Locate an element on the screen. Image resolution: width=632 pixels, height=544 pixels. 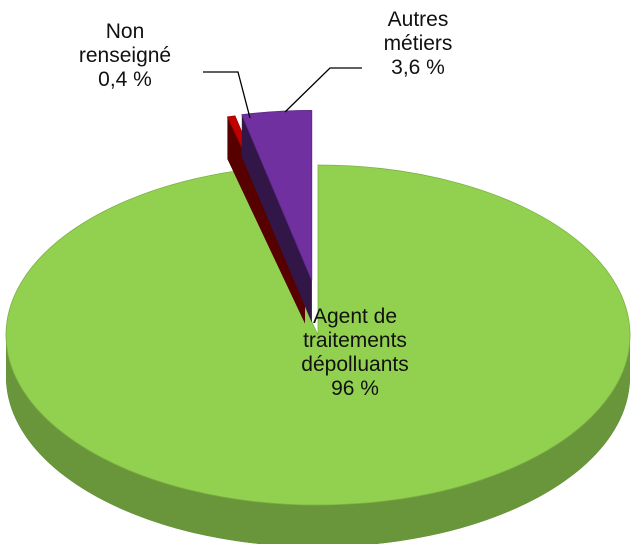
slice-label: Non renseigné 0,4 % is located at coordinates (125, 56).